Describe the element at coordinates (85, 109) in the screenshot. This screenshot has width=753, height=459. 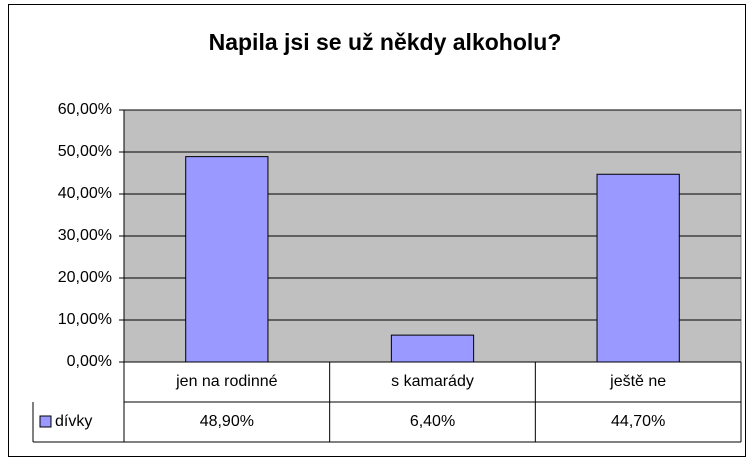
I see `y-tick-label: 60,00%` at that location.